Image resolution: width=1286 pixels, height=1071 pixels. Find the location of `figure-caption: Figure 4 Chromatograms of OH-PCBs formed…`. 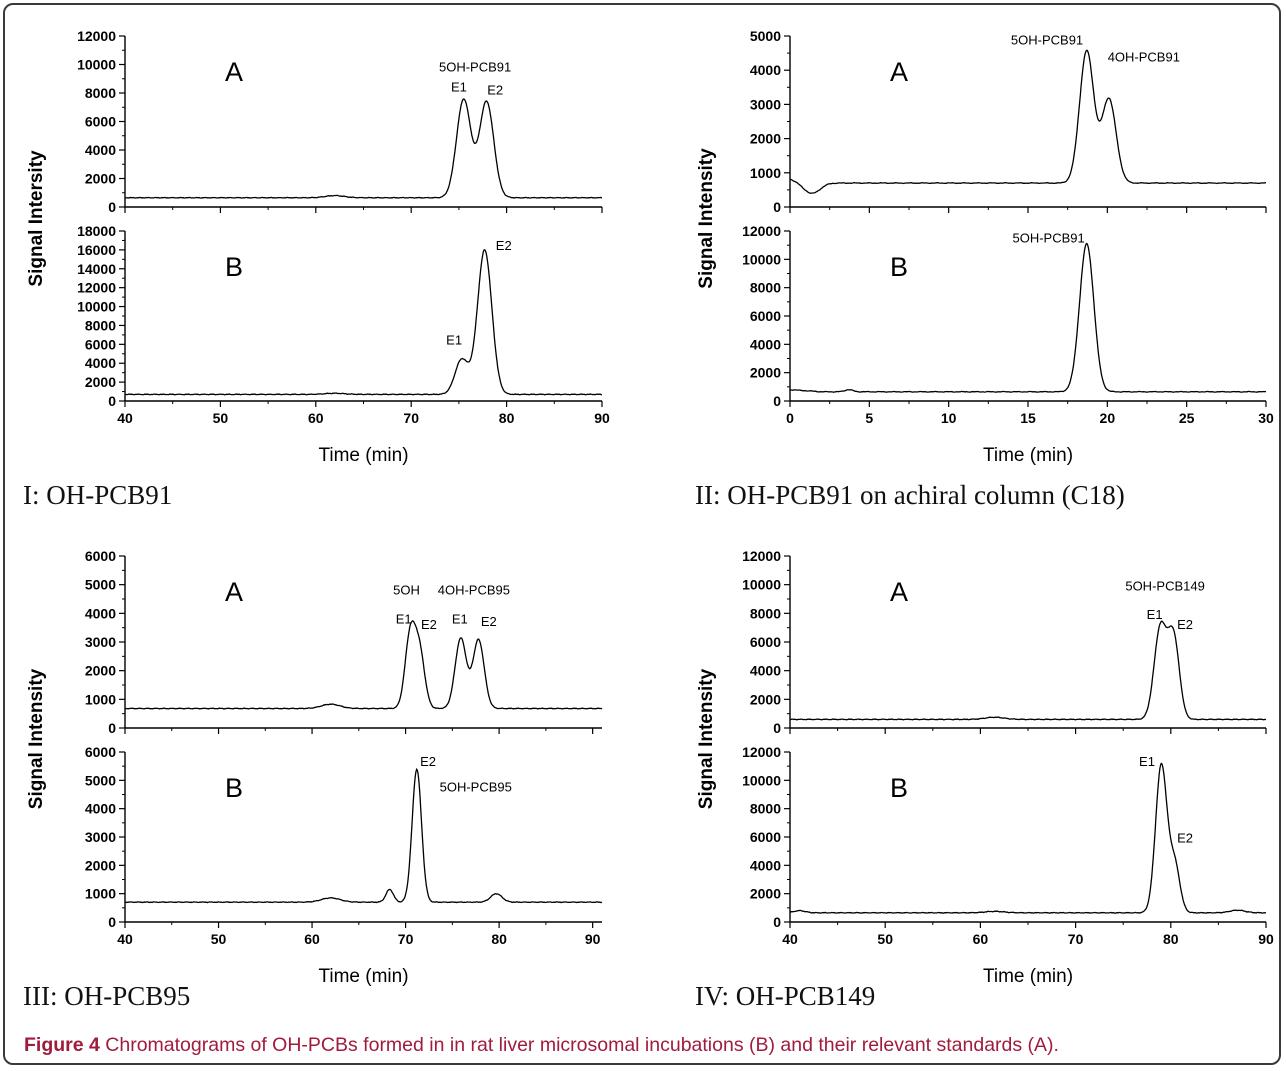

figure-caption: Figure 4 Chromatograms of OH-PCBs formed… is located at coordinates (541, 1045).